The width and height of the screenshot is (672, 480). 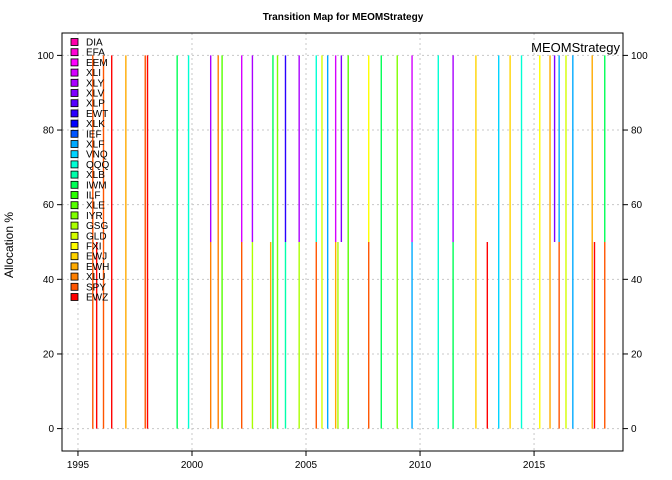 I want to click on legend-label: XLK, so click(x=95, y=124).